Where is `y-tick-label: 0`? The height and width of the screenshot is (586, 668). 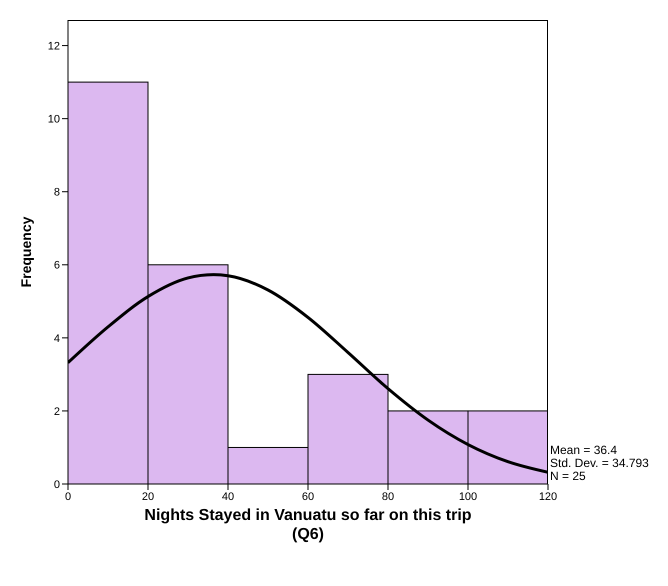
y-tick-label: 0 is located at coordinates (57, 484).